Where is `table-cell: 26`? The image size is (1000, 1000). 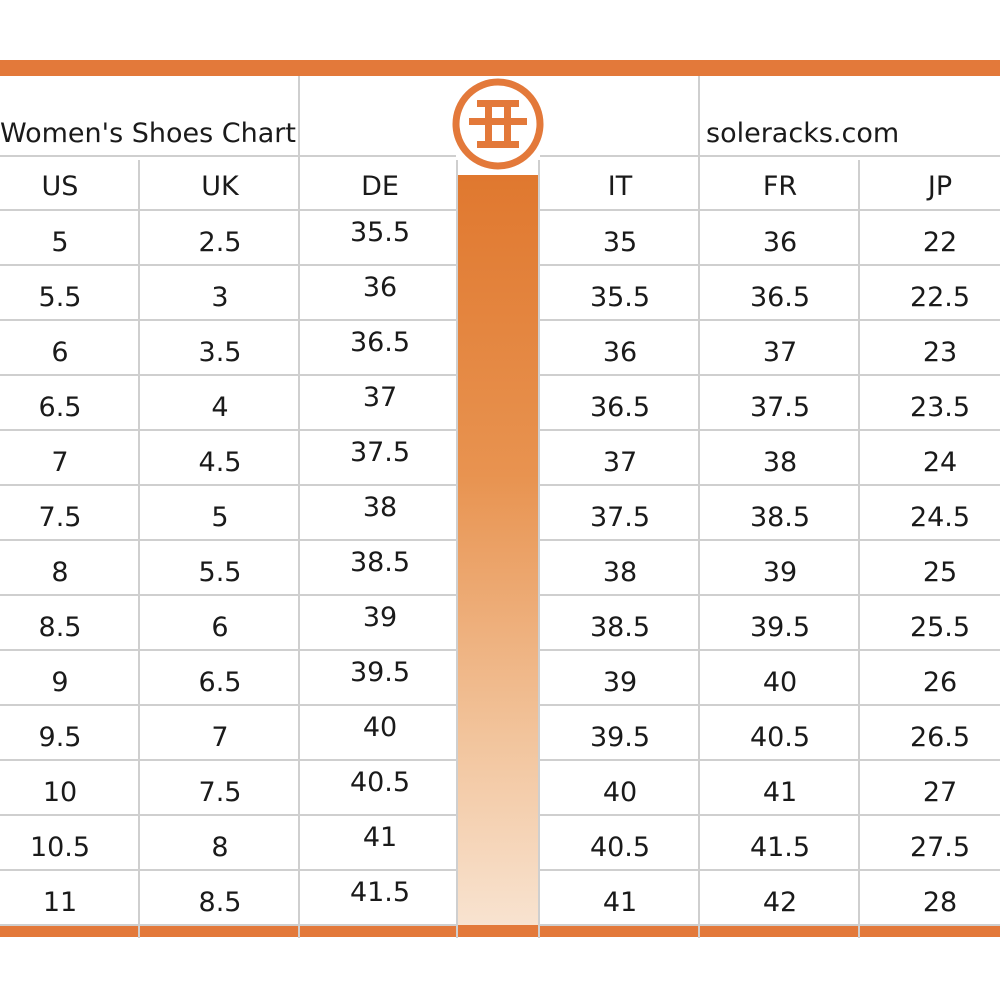
table-cell: 26 is located at coordinates (940, 682).